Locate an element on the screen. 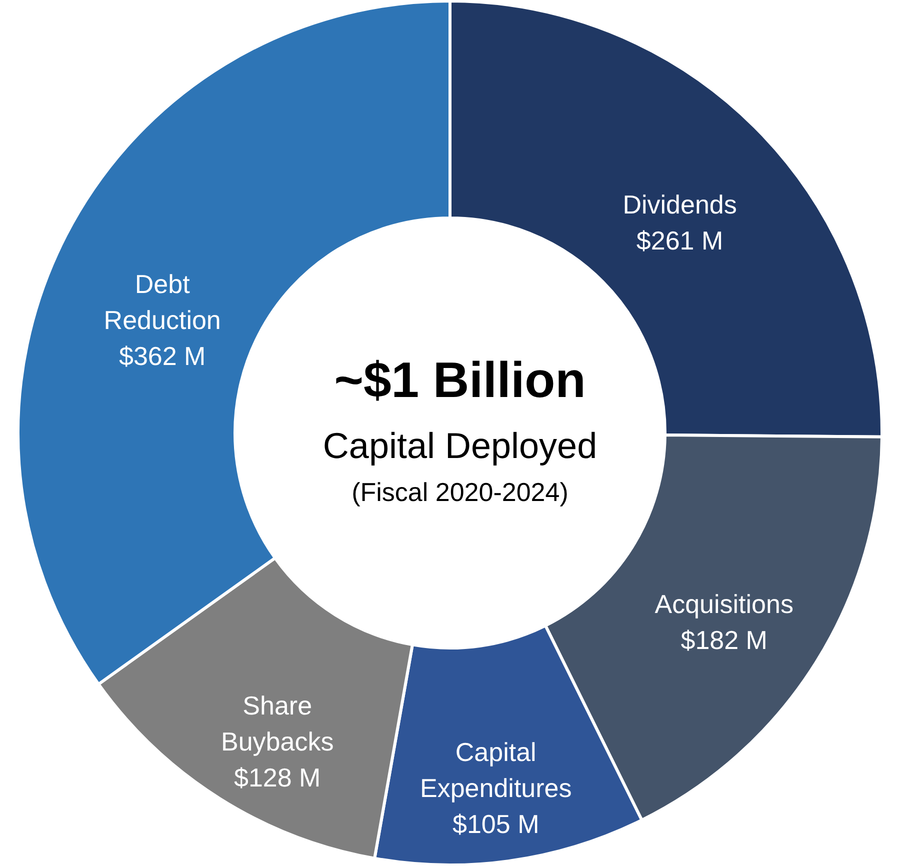  data-label: $128 M is located at coordinates (277, 777).